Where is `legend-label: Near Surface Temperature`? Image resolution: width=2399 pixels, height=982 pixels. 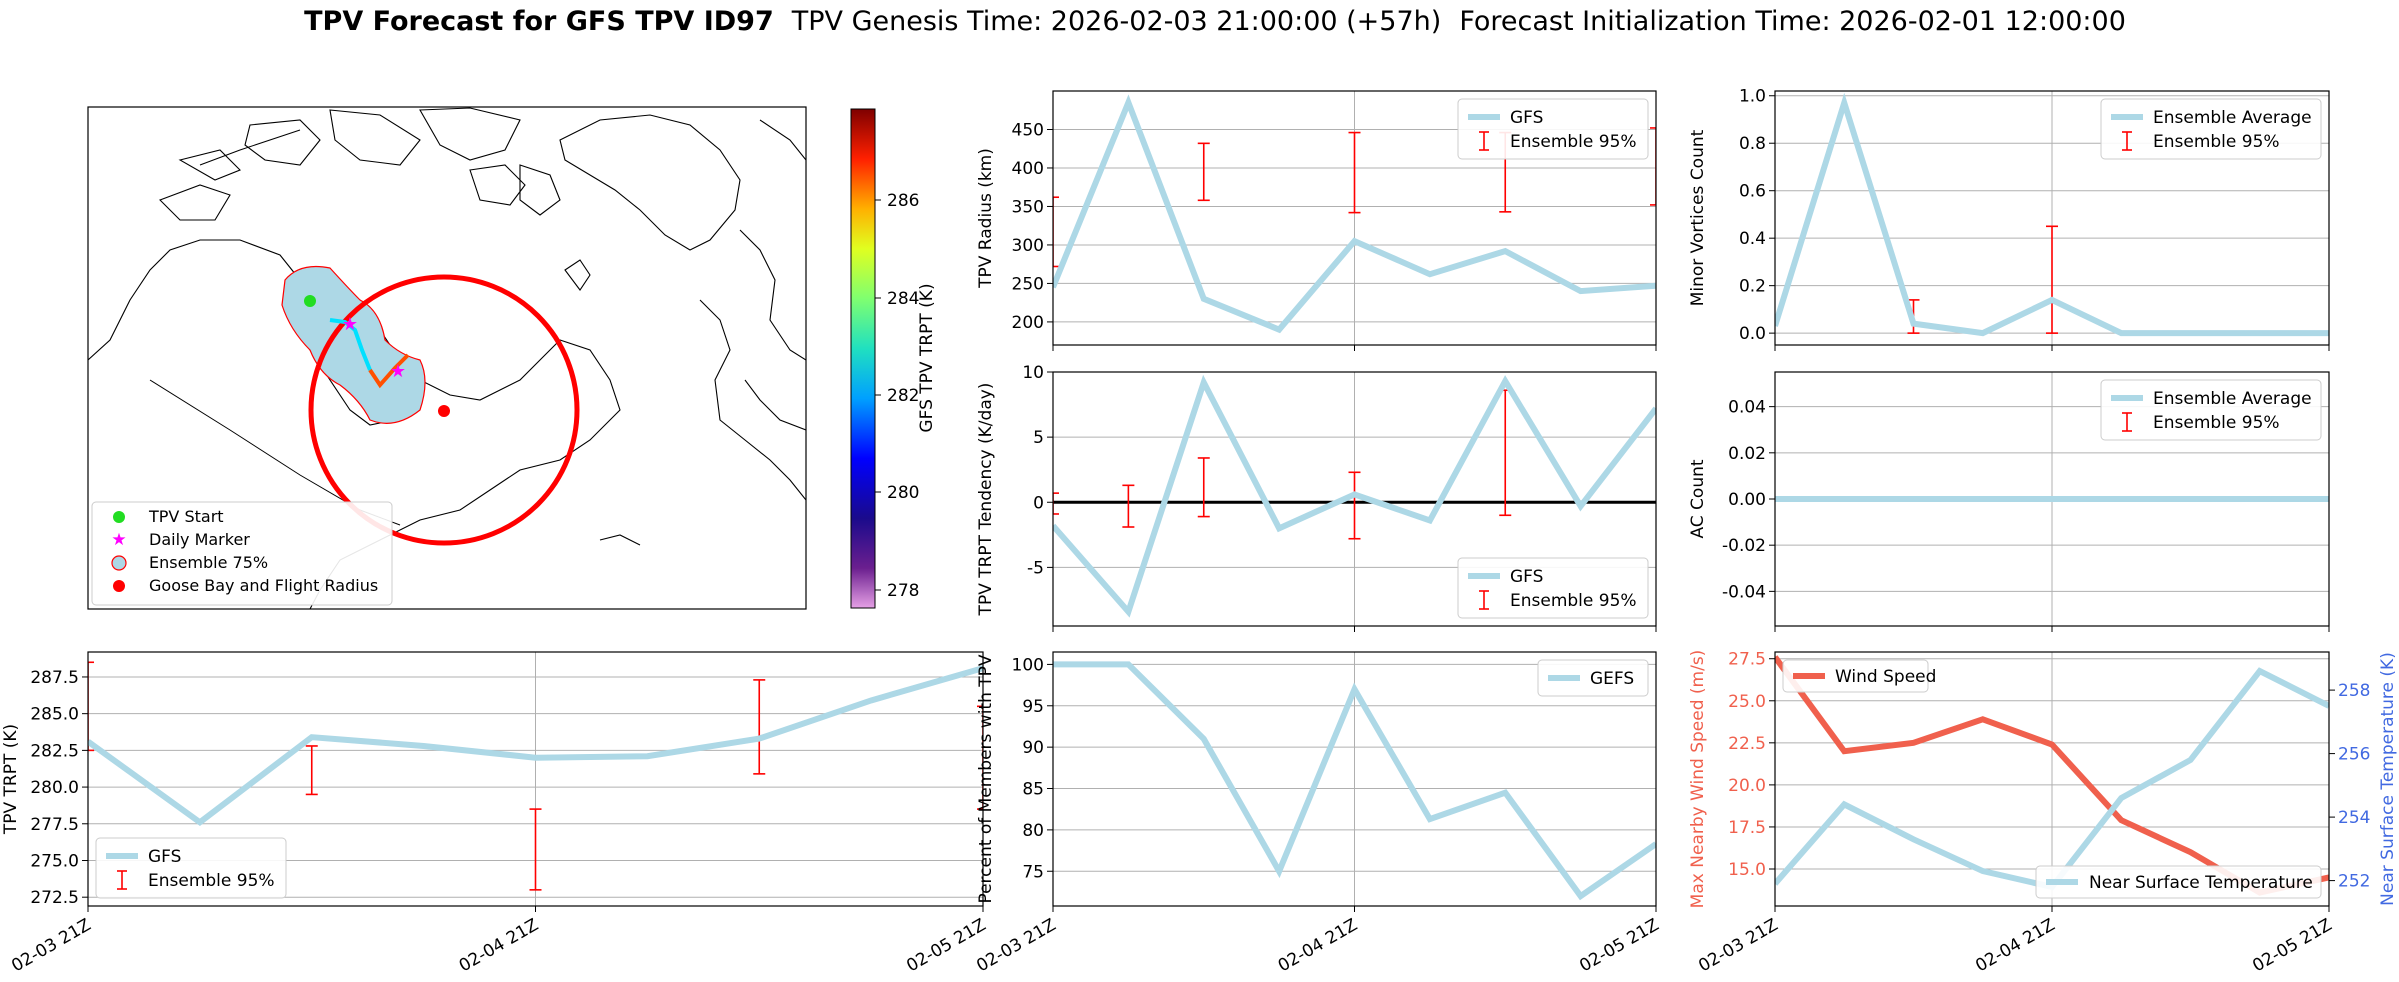
legend-label: Near Surface Temperature is located at coordinates (2201, 883).